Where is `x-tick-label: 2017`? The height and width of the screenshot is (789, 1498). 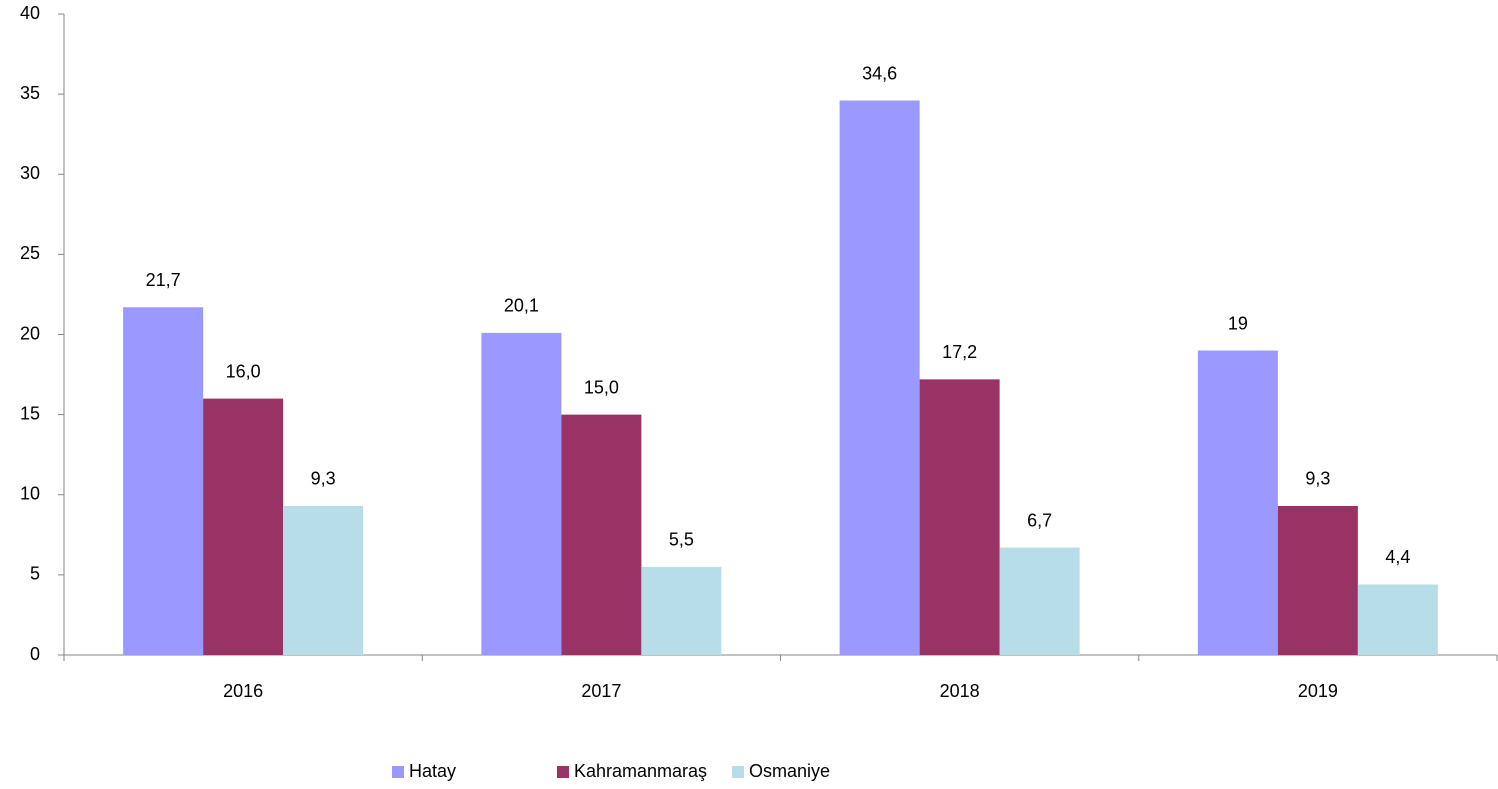
x-tick-label: 2017 is located at coordinates (601, 691).